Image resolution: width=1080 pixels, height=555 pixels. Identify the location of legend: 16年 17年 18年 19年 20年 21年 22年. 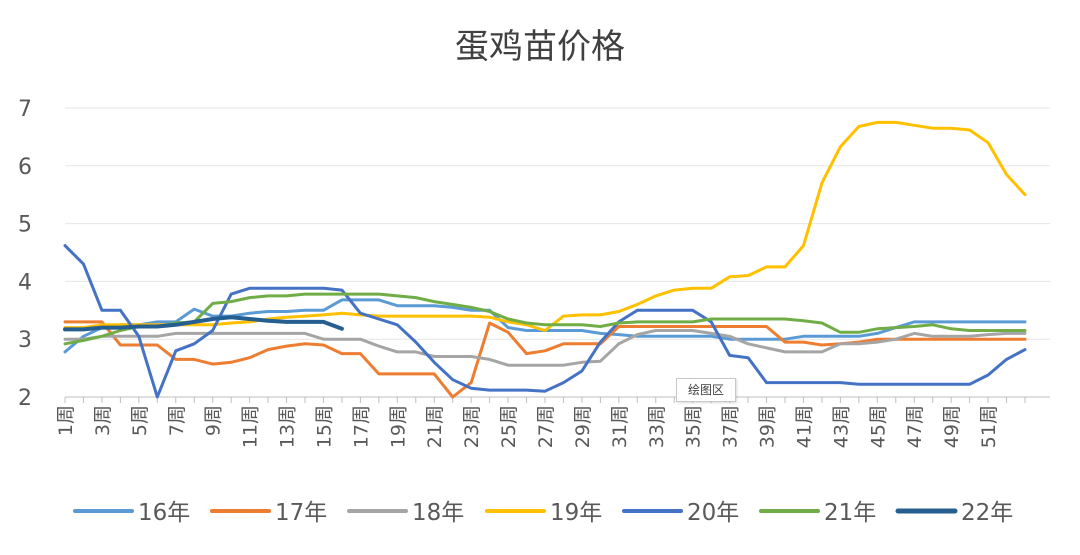
(543, 513).